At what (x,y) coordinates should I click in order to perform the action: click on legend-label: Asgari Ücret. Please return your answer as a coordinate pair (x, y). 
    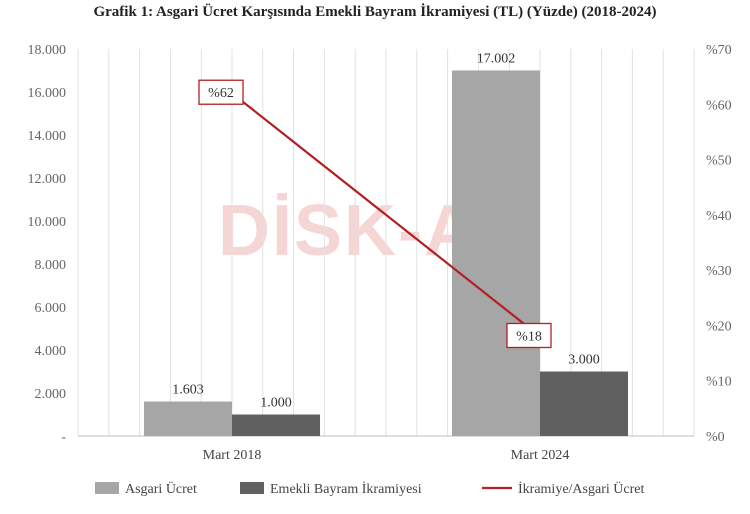
    Looking at the image, I should click on (161, 488).